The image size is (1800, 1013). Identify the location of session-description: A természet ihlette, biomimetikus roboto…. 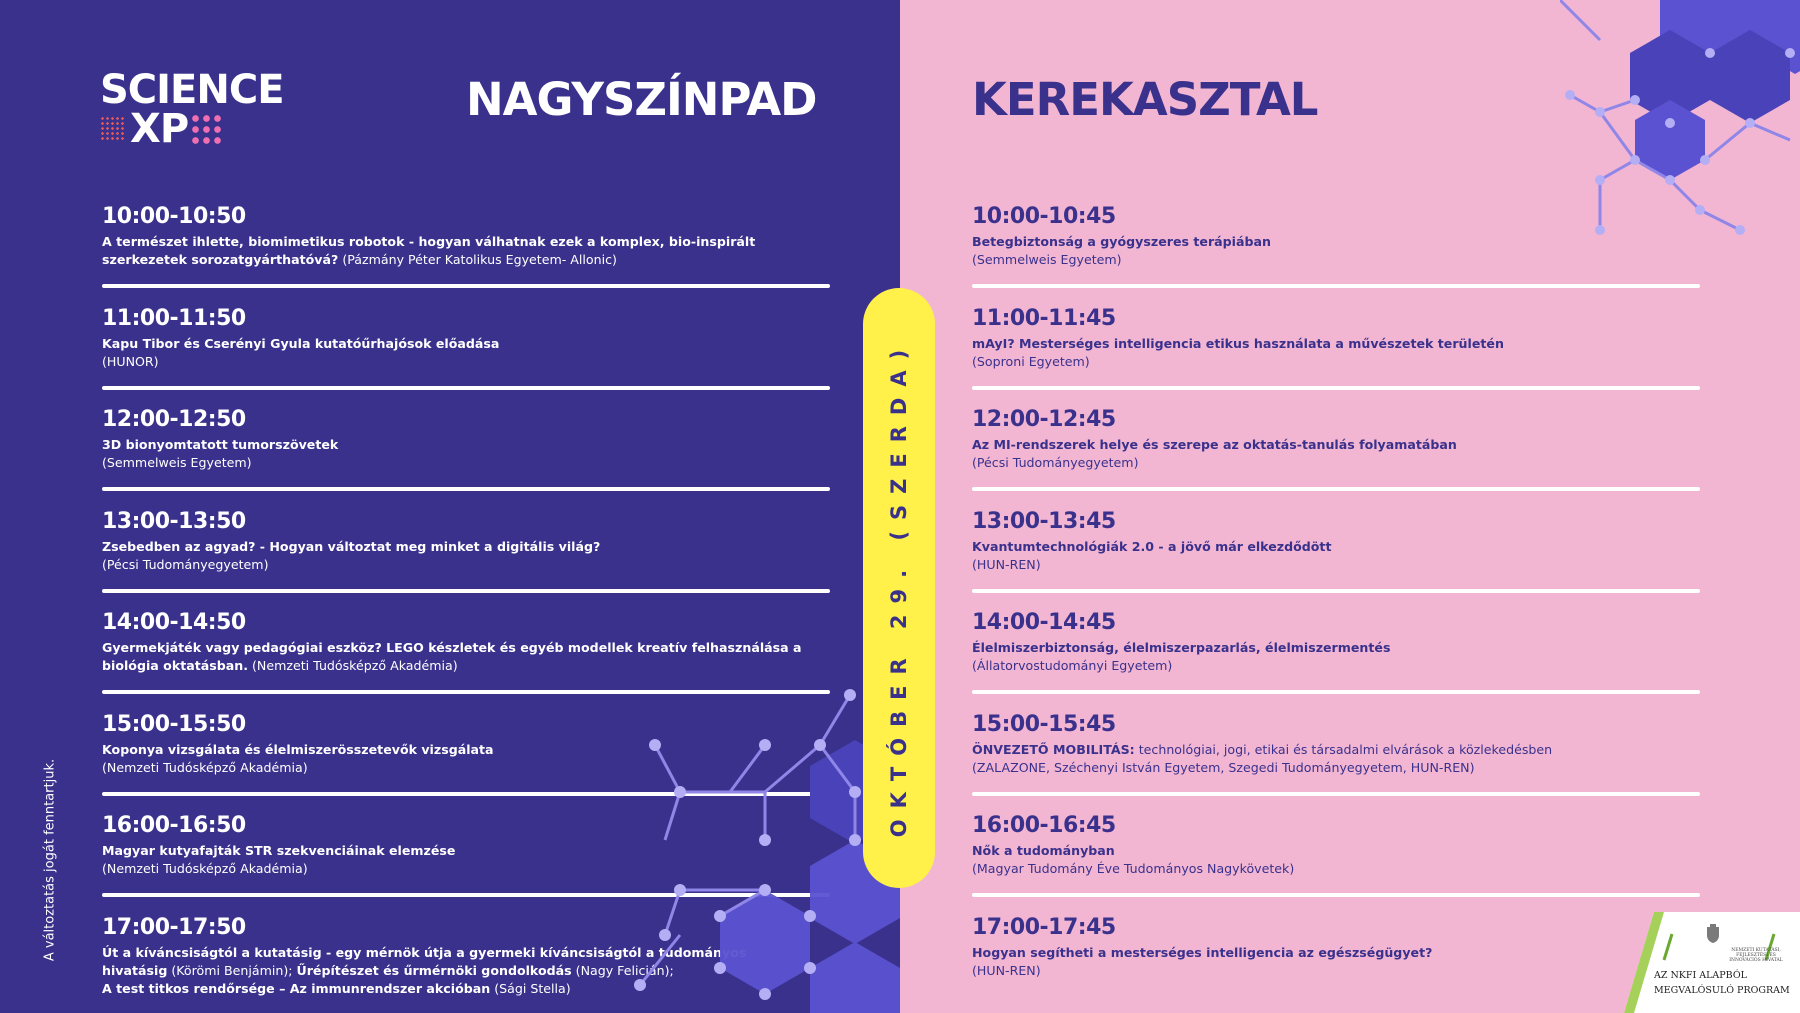
(466, 251).